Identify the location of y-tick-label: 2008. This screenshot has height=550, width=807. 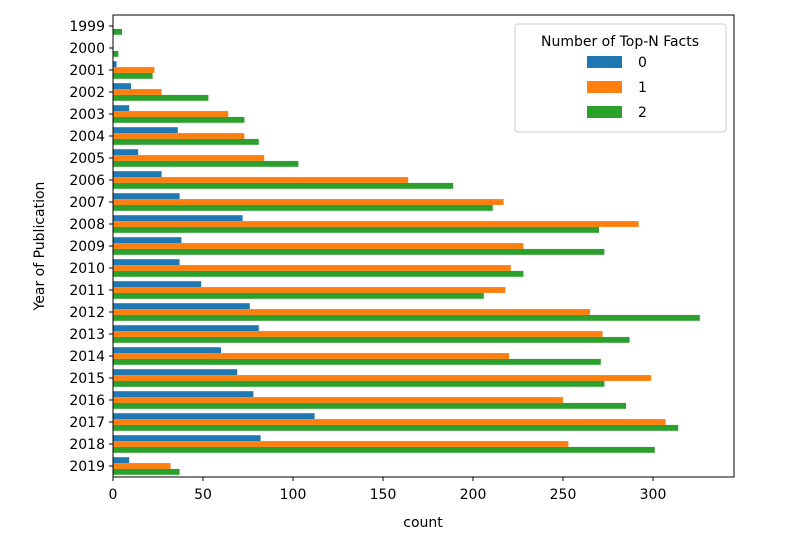
(87, 225).